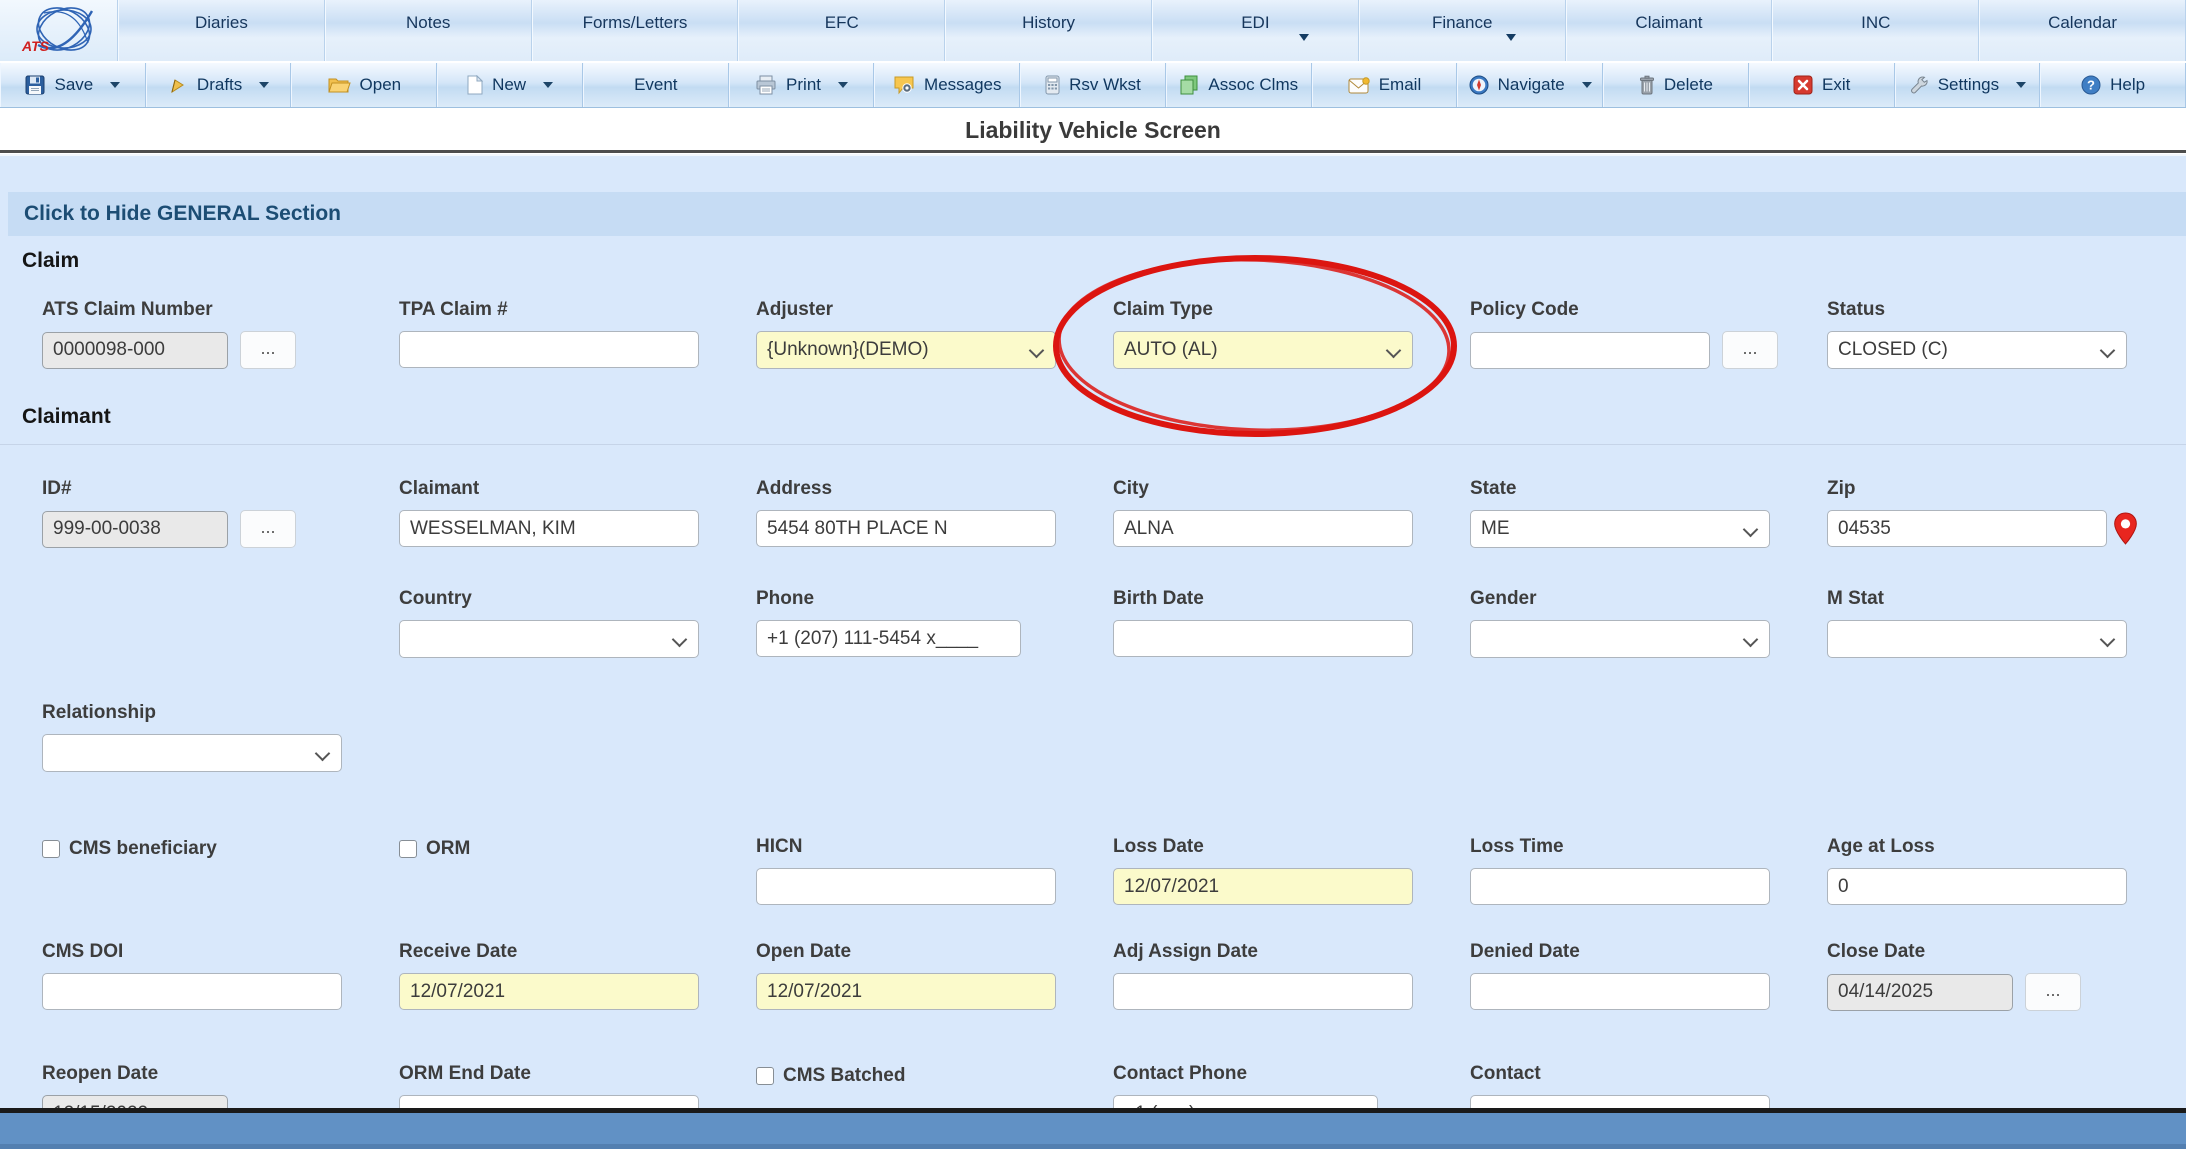 This screenshot has width=2186, height=1149. I want to click on new-button: New, so click(510, 85).